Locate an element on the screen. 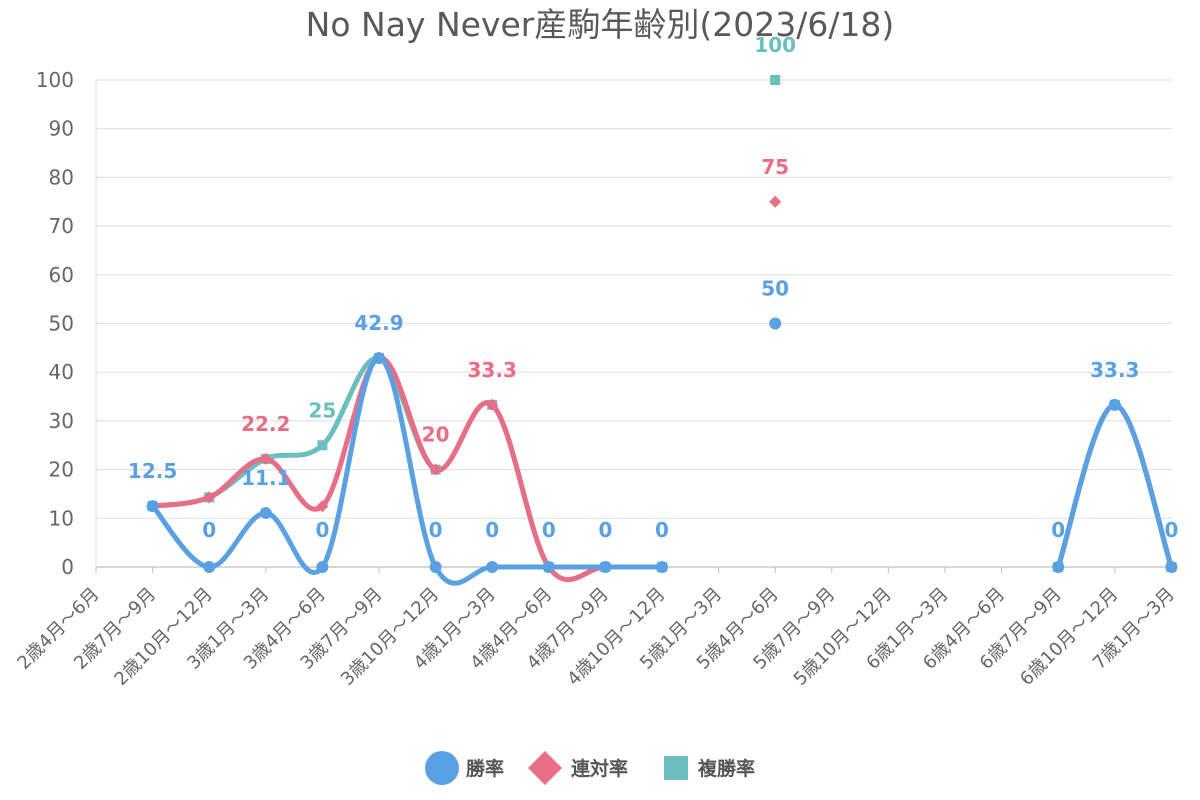 The width and height of the screenshot is (1200, 800). data-label: 12.5 is located at coordinates (152, 471).